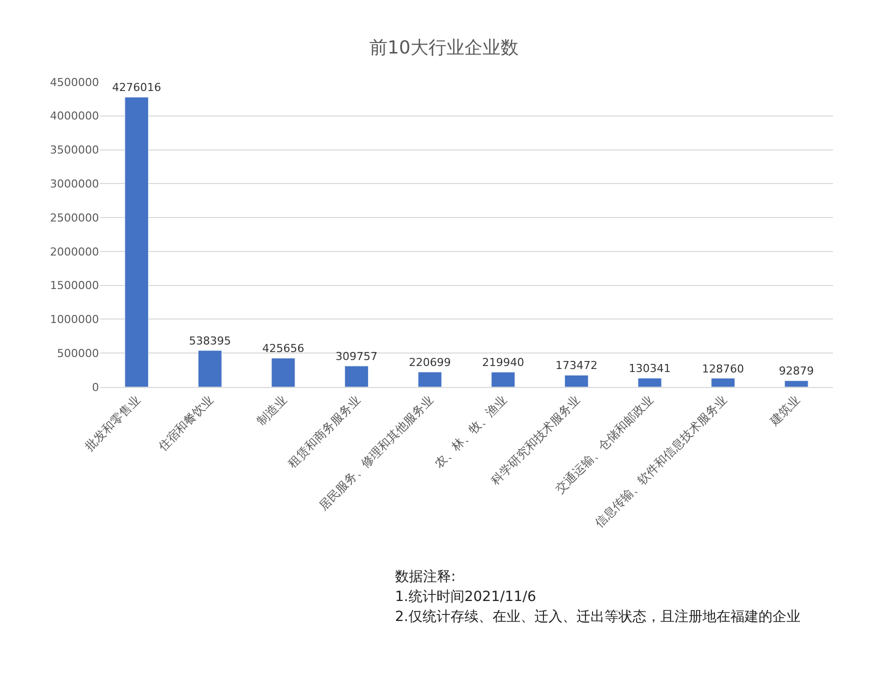 Image resolution: width=888 pixels, height=678 pixels. Describe the element at coordinates (74, 319) in the screenshot. I see `y-tick-label: 1000000` at that location.